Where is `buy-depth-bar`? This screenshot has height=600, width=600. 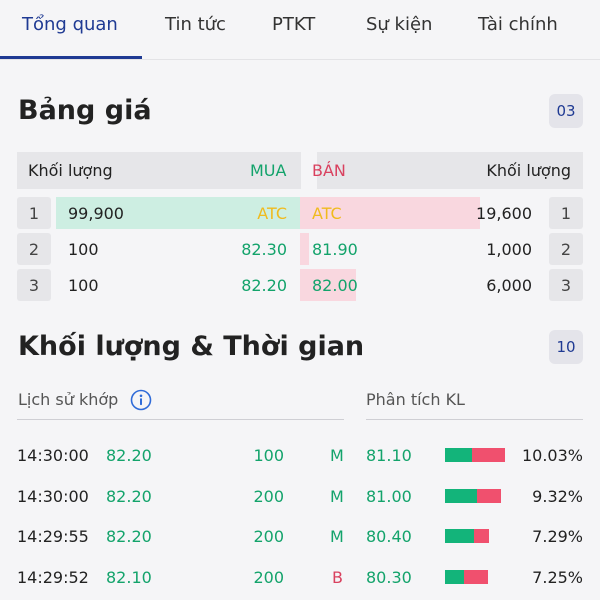
buy-depth-bar is located at coordinates (178, 213).